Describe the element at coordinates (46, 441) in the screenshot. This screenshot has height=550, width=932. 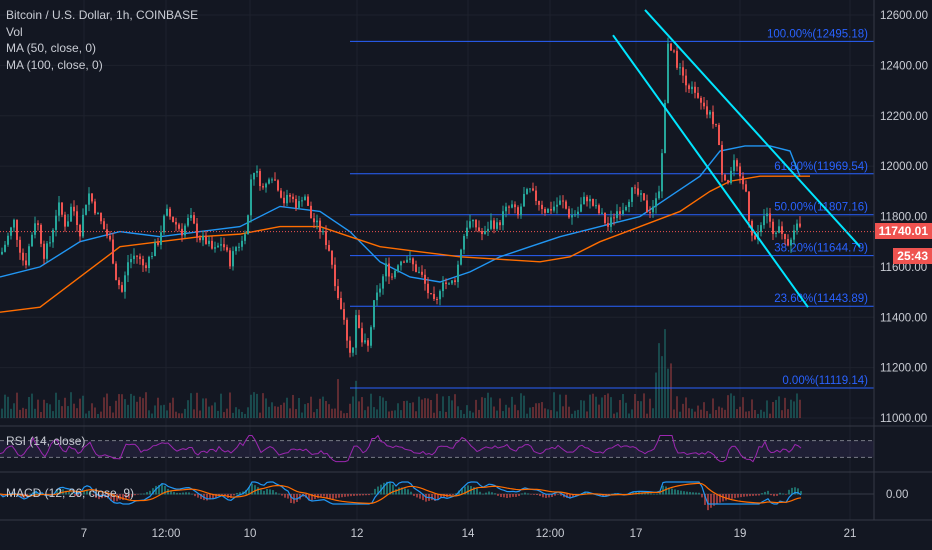
I see `rsi-label: RSI (14, close)` at that location.